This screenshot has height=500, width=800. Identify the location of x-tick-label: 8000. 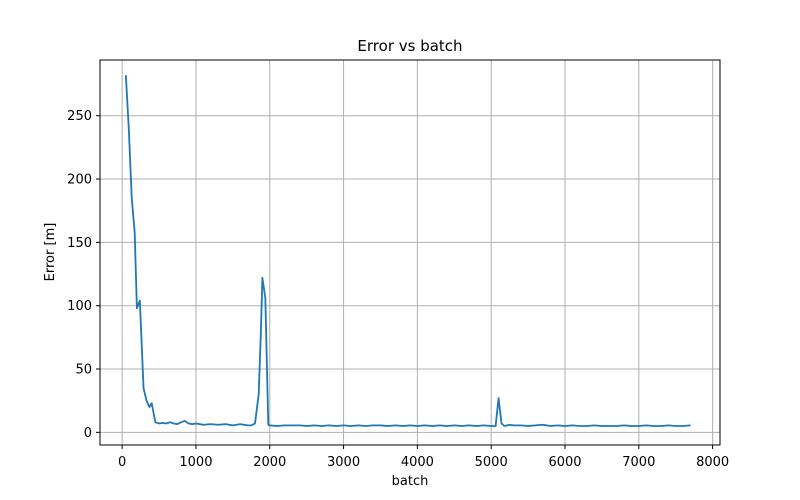
(712, 462).